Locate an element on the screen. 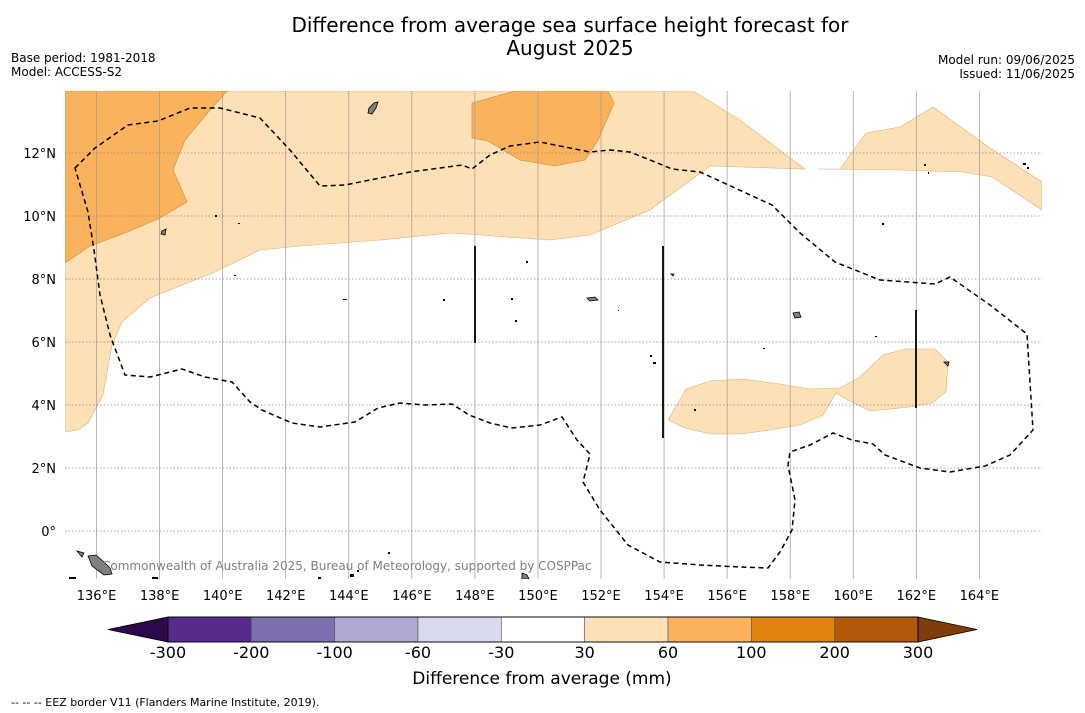 The height and width of the screenshot is (713, 1085). anomaly-band-northeast is located at coordinates (929, 158).